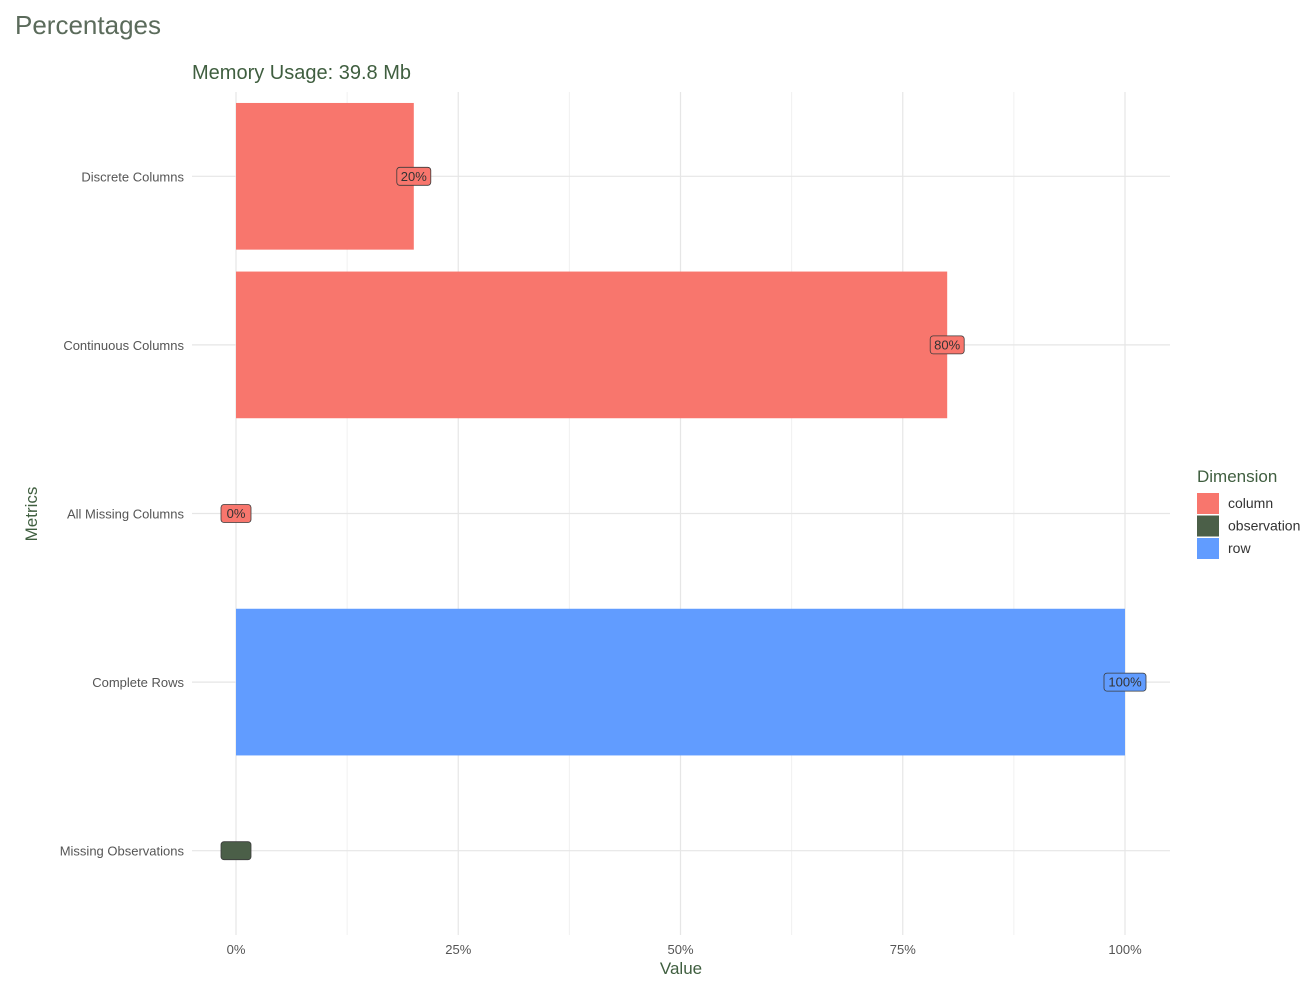 This screenshot has height=984, width=1314. Describe the element at coordinates (680, 949) in the screenshot. I see `x-tick-label: 50%` at that location.